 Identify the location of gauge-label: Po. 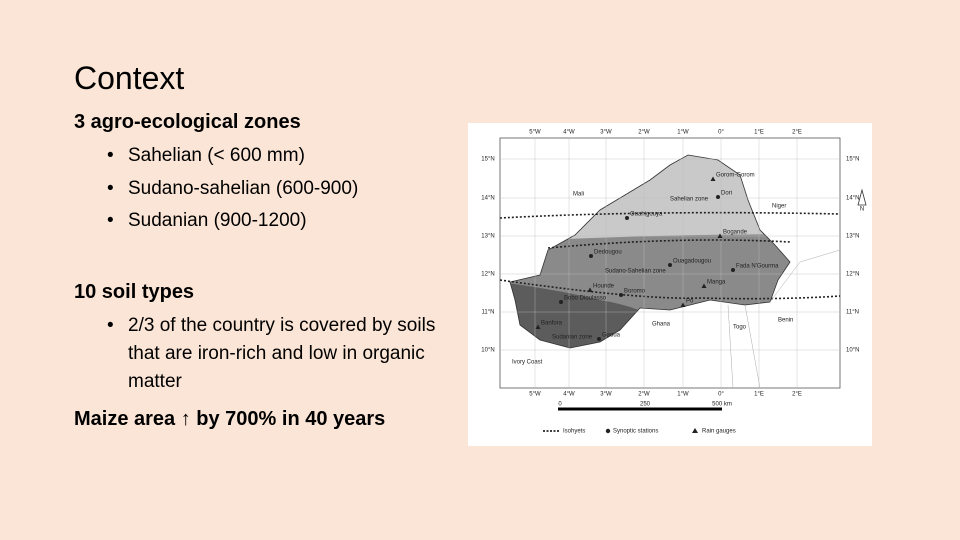
(690, 302).